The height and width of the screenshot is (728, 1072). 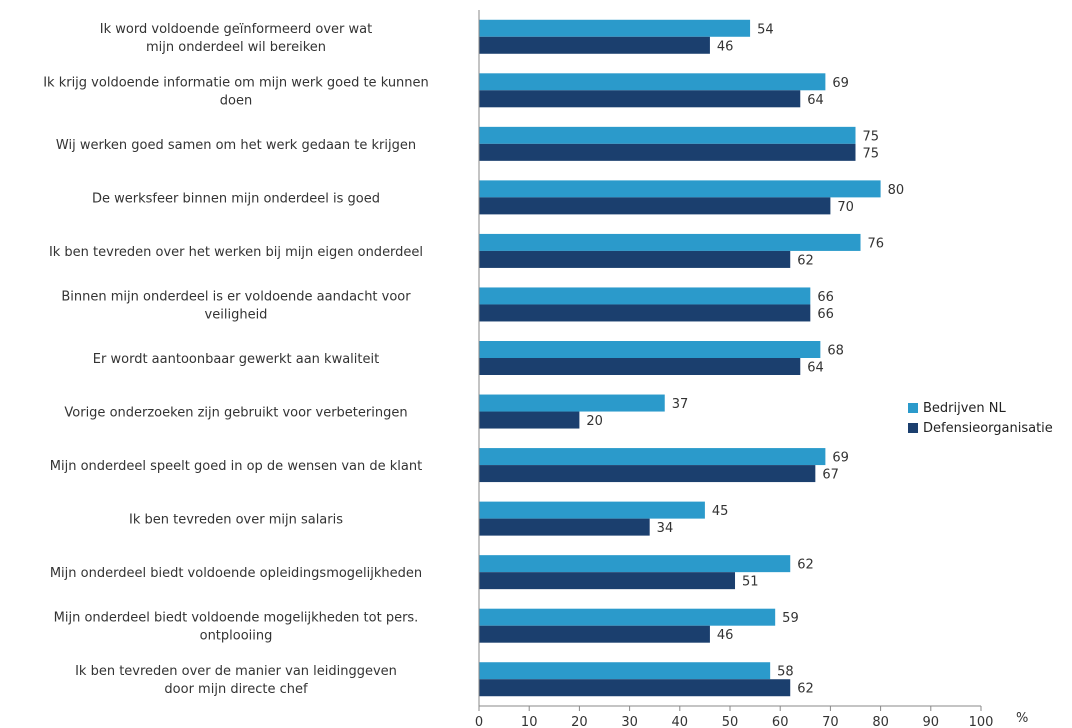 I want to click on legend-swatch-defensieorganisatie, so click(x=913, y=428).